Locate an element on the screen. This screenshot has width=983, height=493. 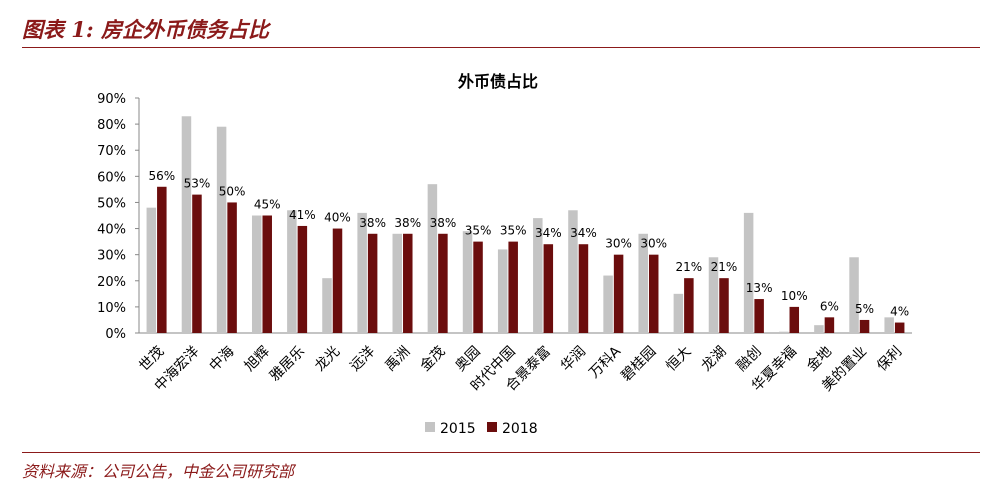
data-label-2018: 6% is located at coordinates (829, 306).